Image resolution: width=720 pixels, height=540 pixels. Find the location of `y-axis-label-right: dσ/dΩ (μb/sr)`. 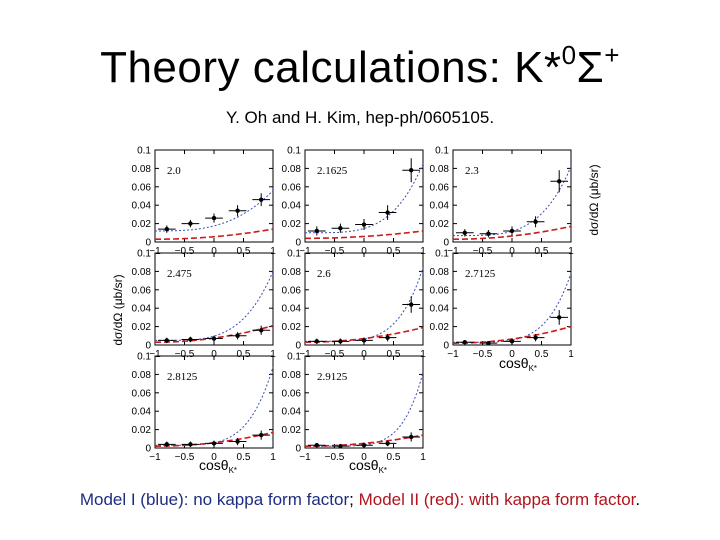

y-axis-label-right: dσ/dΩ (μb/sr) is located at coordinates (594, 199).